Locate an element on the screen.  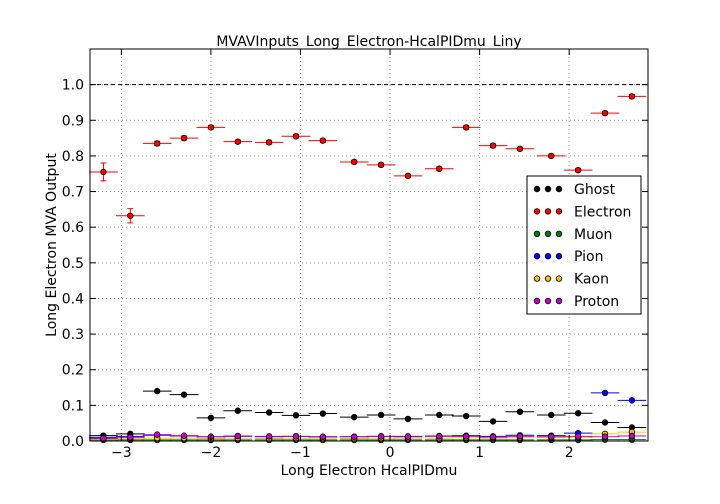
x-tick-label: 1 is located at coordinates (479, 453).